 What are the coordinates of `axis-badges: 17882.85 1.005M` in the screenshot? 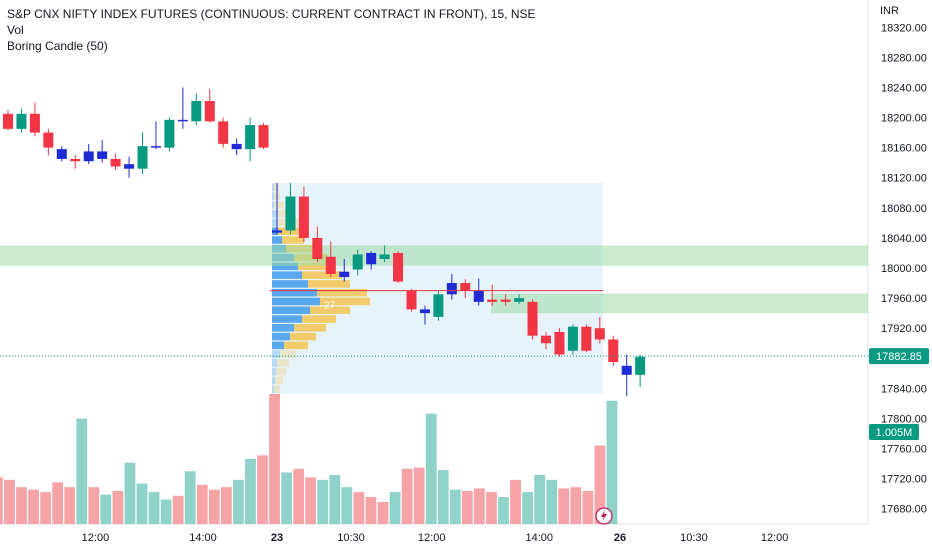 It's located at (762, 436).